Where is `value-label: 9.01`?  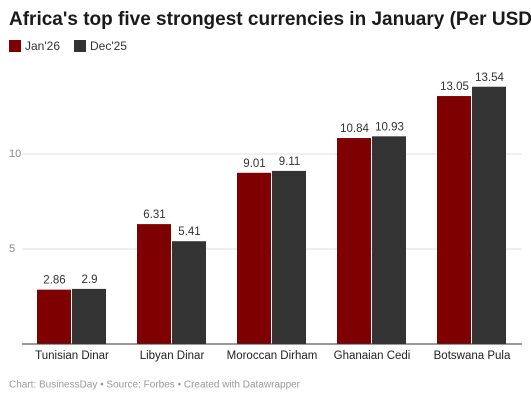 value-label: 9.01 is located at coordinates (254, 164).